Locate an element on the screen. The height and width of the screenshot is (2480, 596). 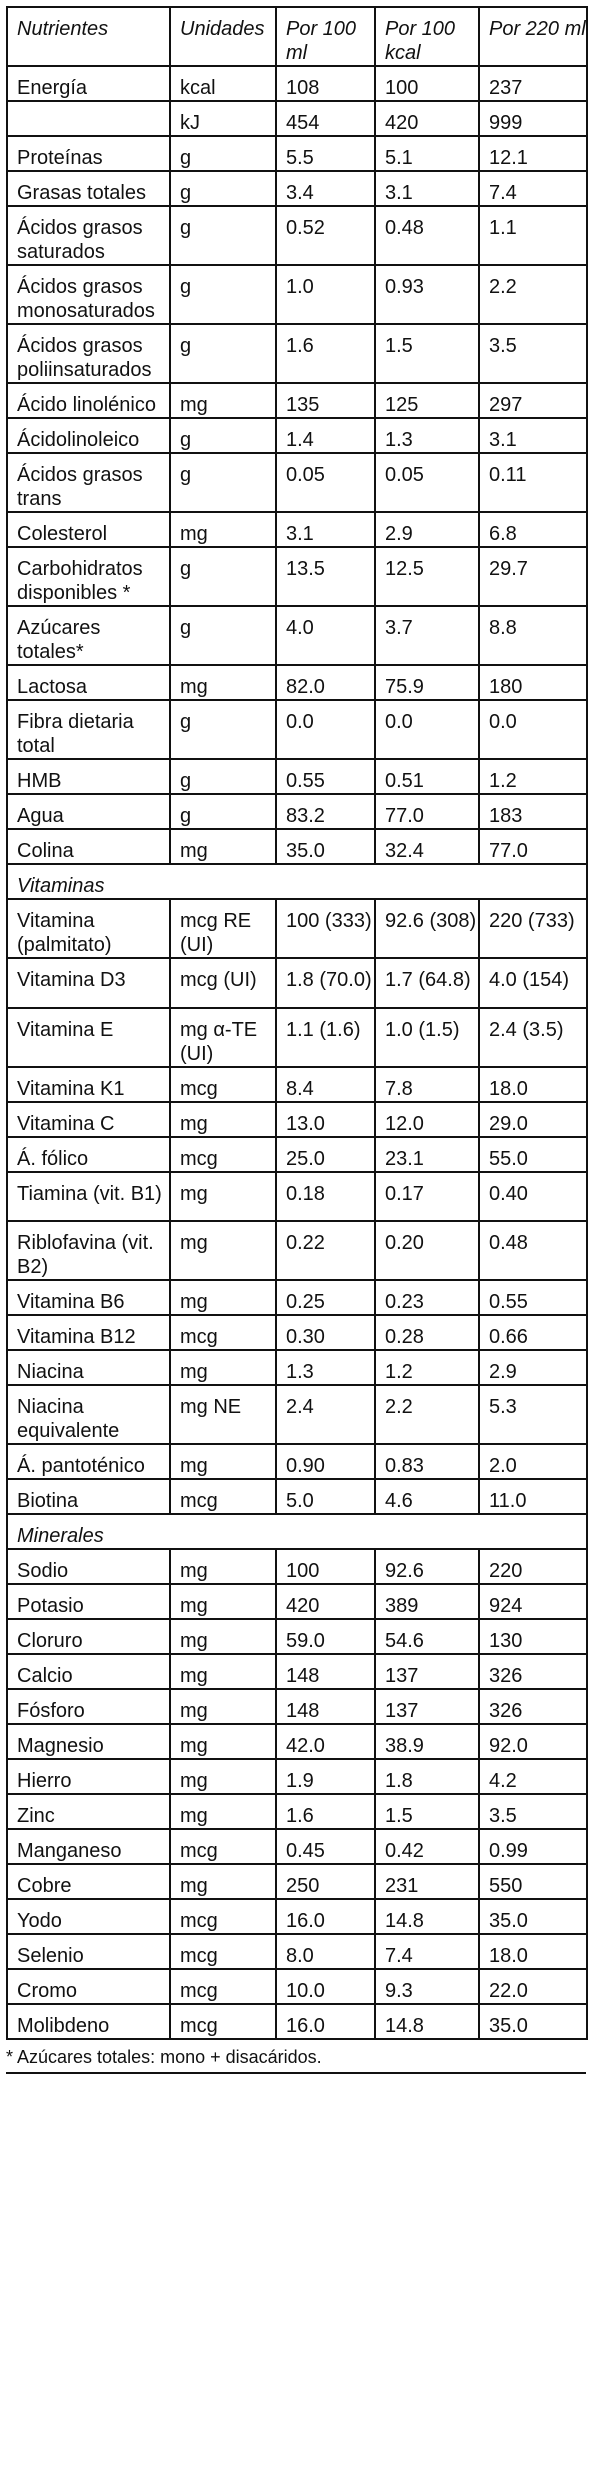
table-row: Proteínas g 5.5 5.1 12.1 is located at coordinates (297, 153).